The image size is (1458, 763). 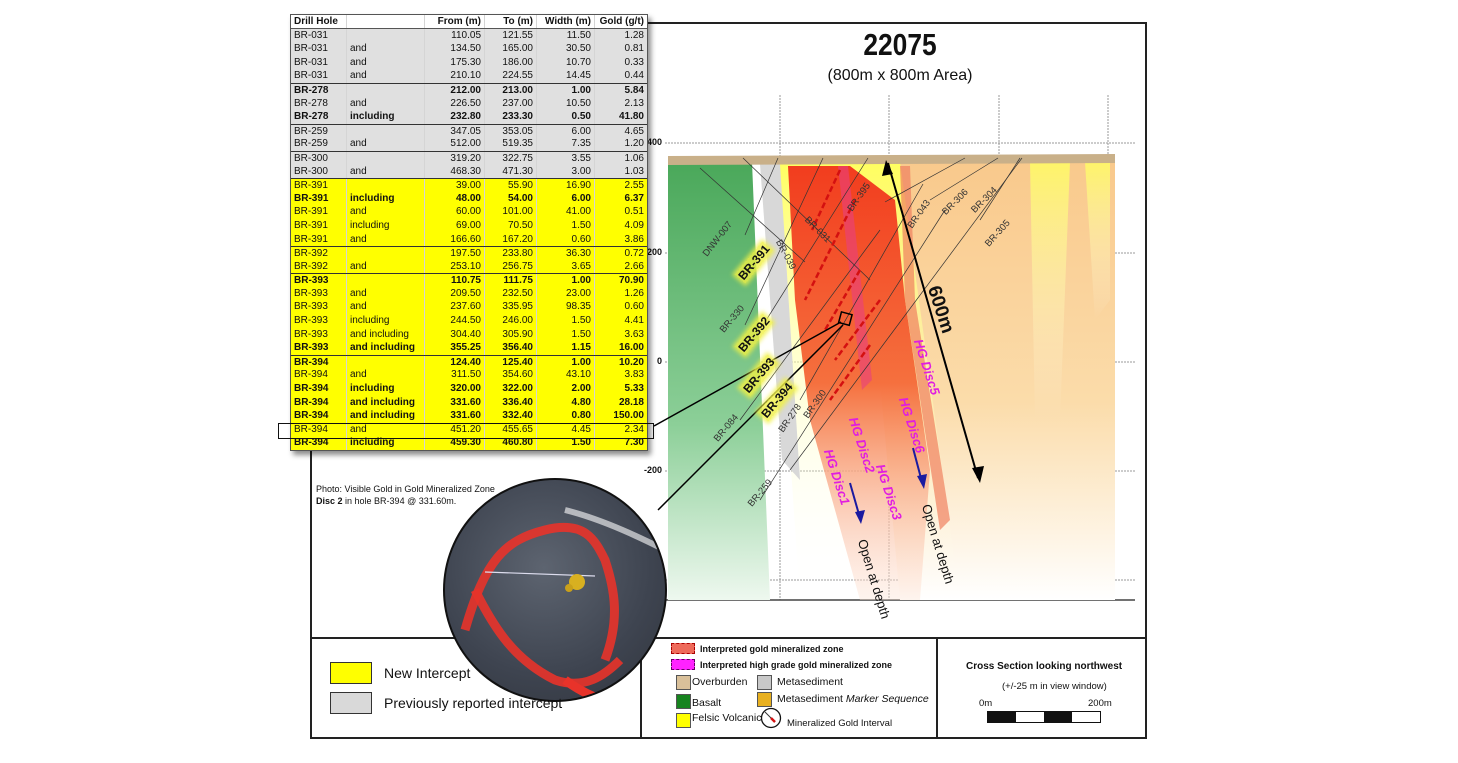 What do you see at coordinates (511, 293) in the screenshot?
I see `cell-to: 232.50` at bounding box center [511, 293].